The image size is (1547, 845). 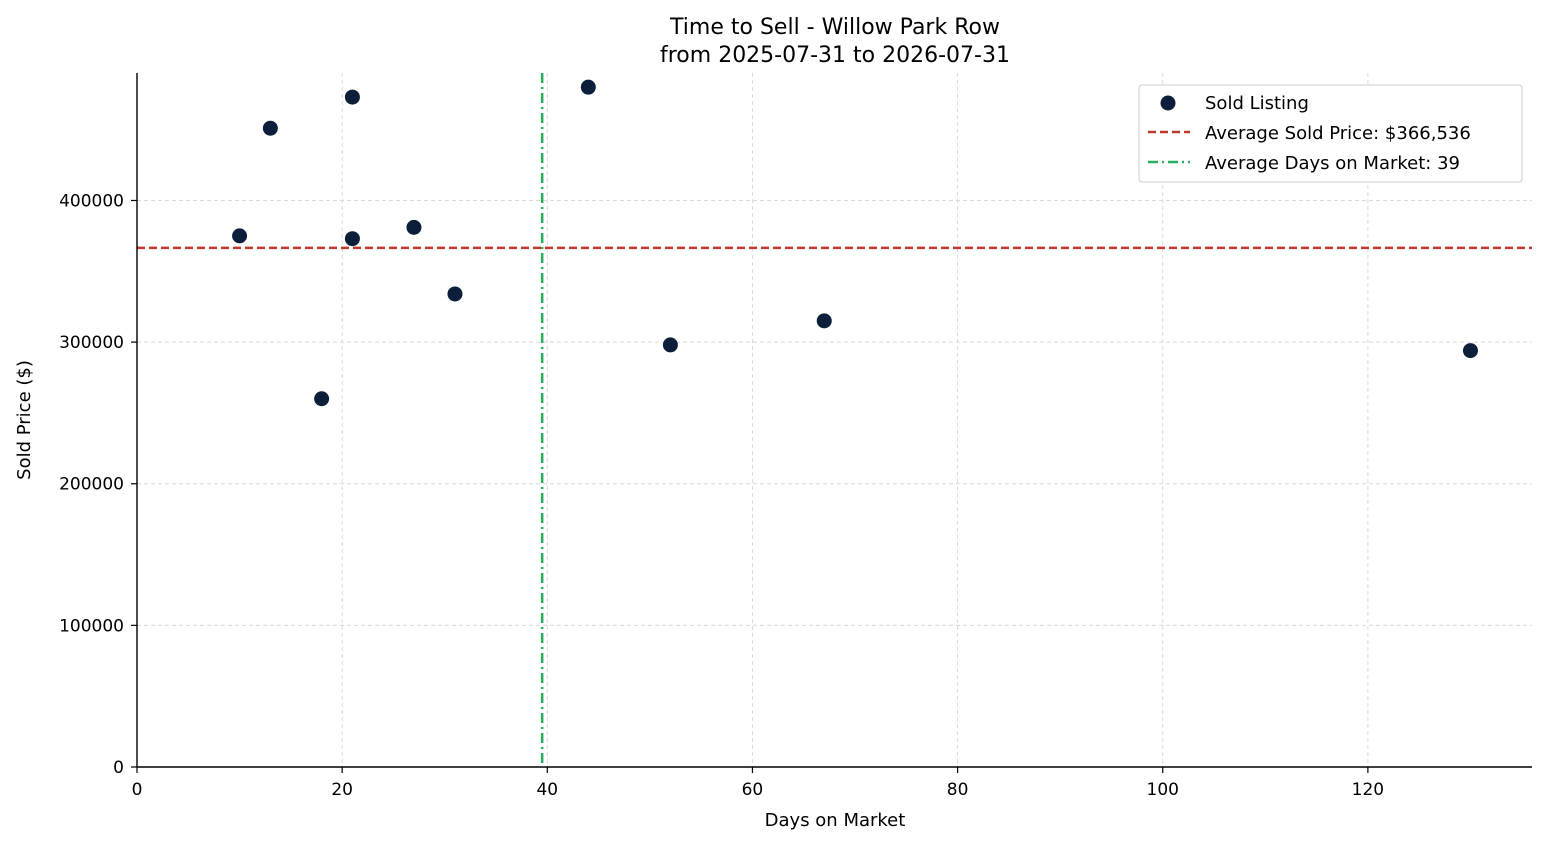 I want to click on y-tick-label: 400000, so click(x=91, y=201).